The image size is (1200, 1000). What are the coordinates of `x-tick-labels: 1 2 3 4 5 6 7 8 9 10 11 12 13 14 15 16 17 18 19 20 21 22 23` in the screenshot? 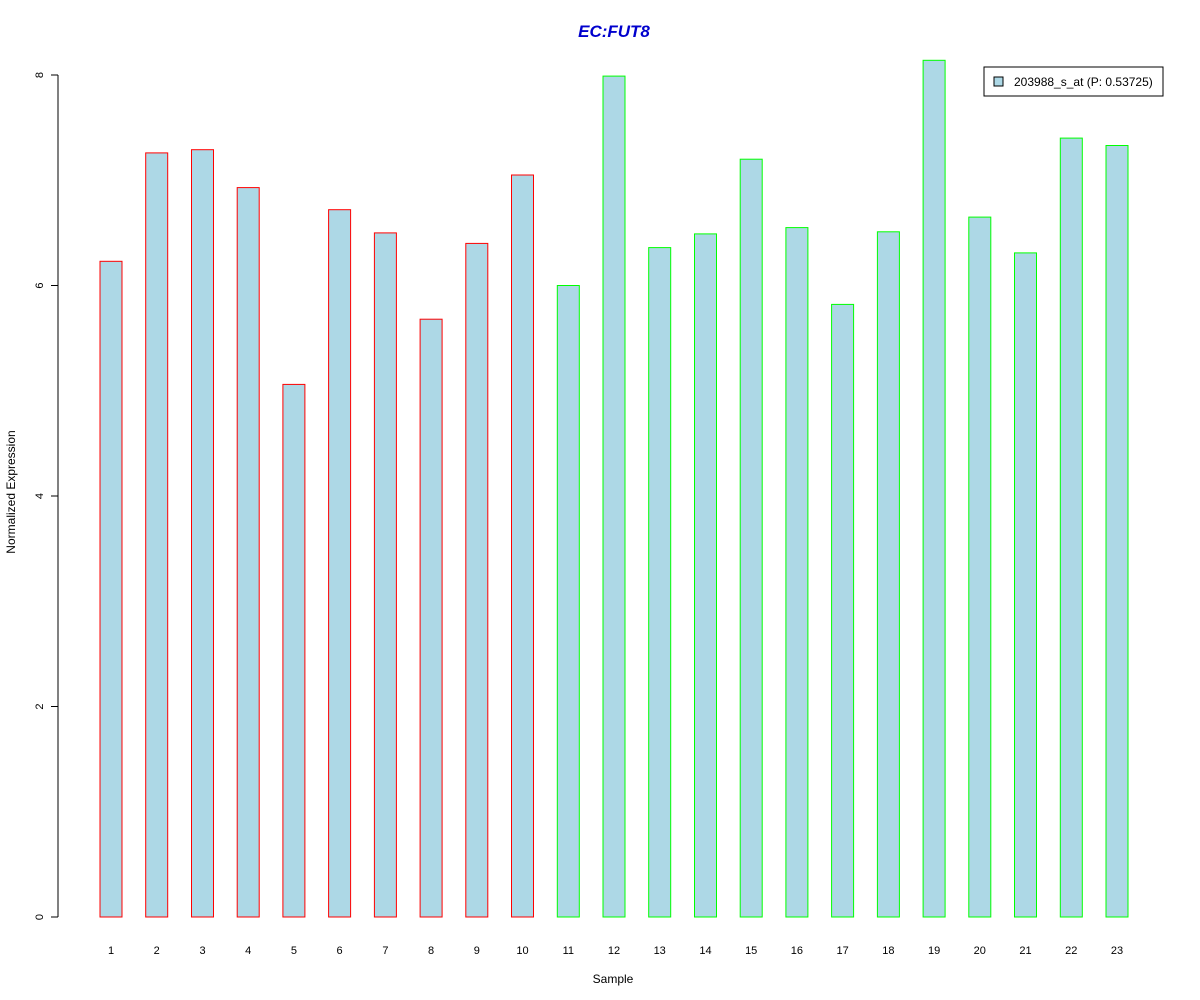 It's located at (615, 951).